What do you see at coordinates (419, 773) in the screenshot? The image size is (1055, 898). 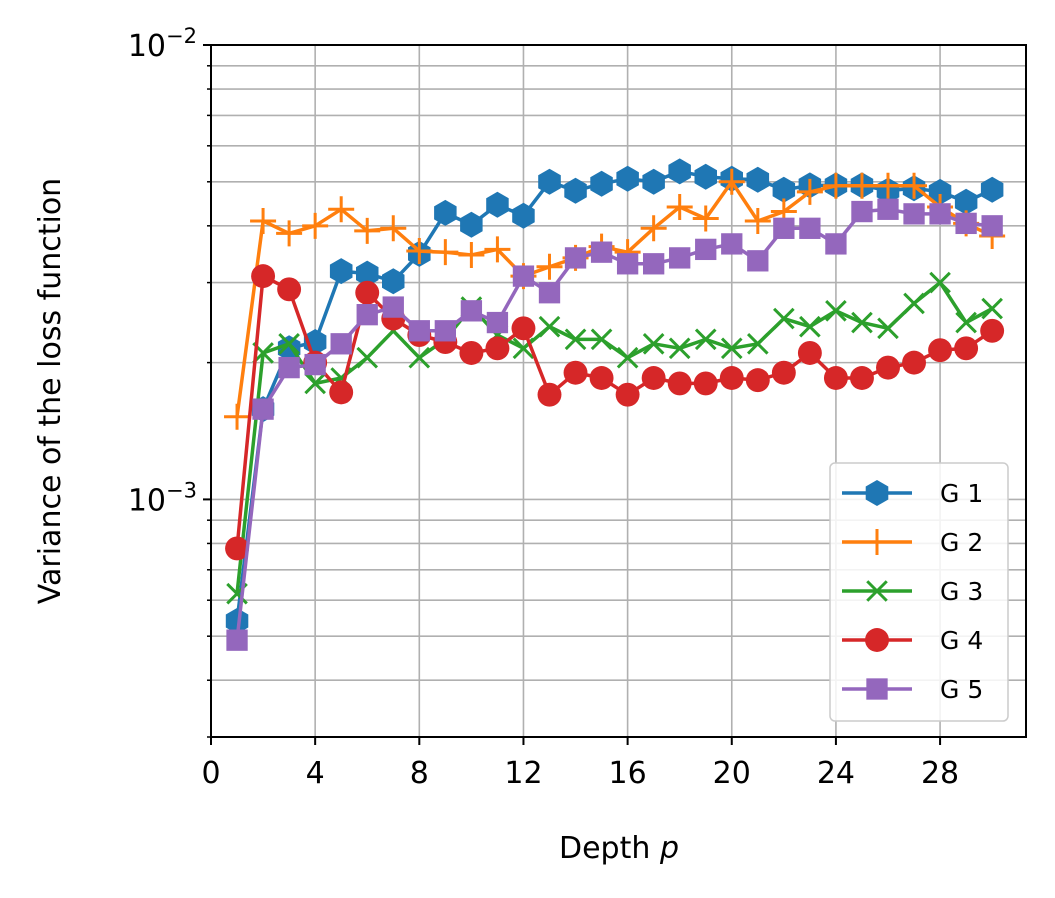 I see `x-tick-label: 8` at bounding box center [419, 773].